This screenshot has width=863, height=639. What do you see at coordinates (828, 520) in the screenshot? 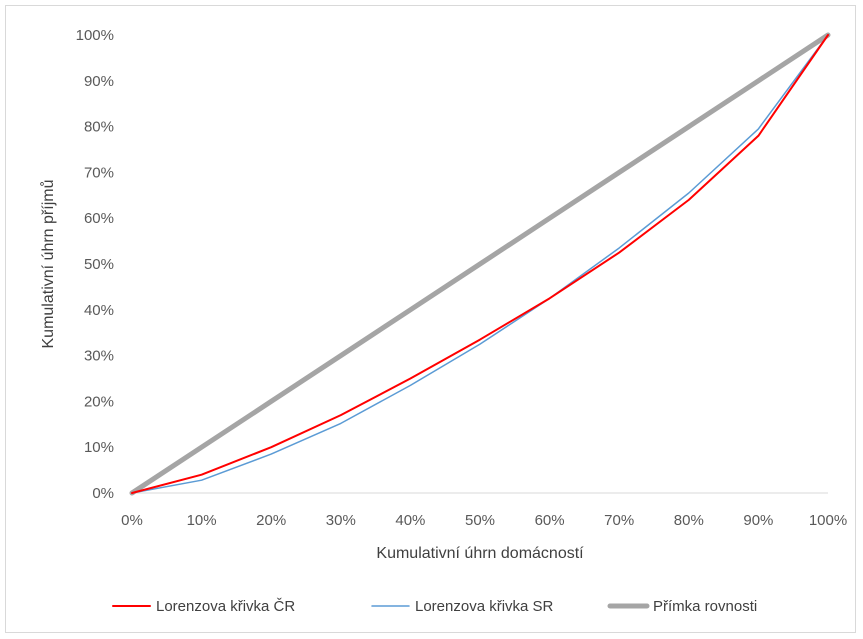
I see `x-tick-label: 100%` at bounding box center [828, 520].